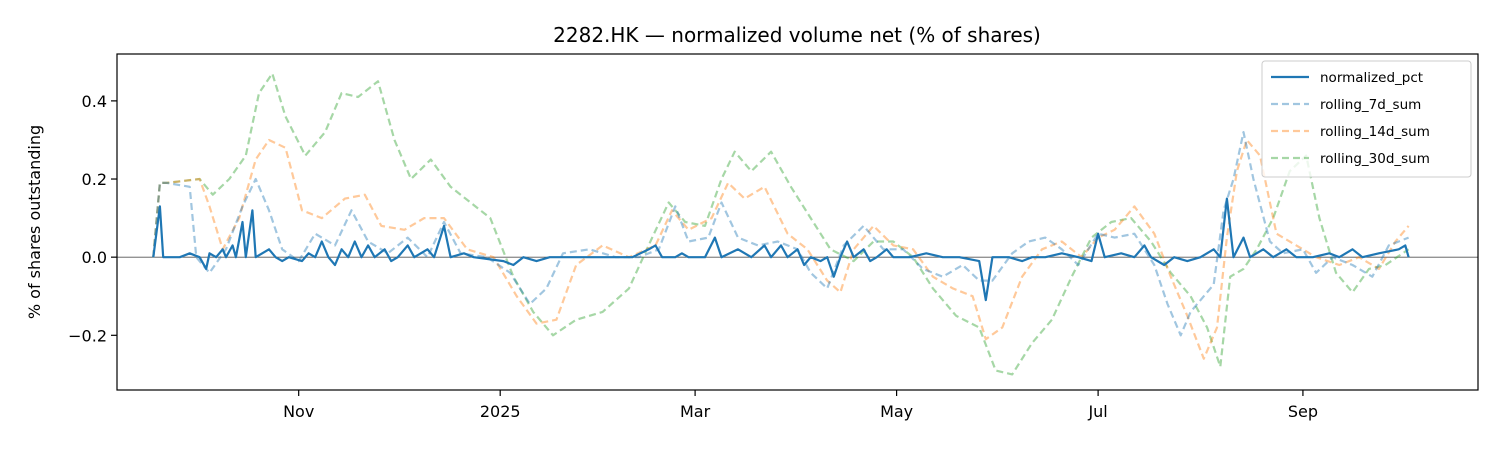  Describe the element at coordinates (695, 411) in the screenshot. I see `x-tick-label: Mar` at that location.